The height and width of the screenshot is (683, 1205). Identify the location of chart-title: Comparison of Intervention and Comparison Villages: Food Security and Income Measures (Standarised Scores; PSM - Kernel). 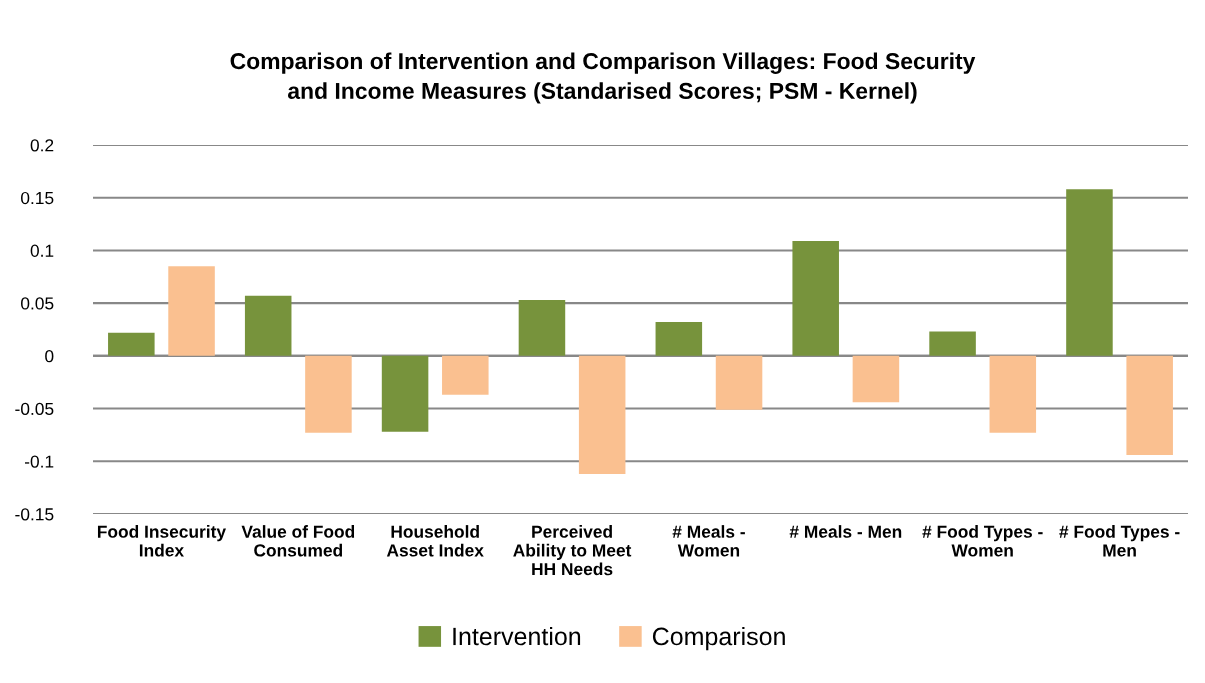
(603, 78).